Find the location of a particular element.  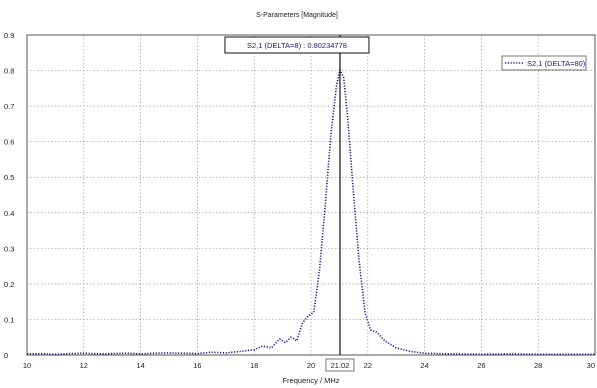

x-tick-labels: 10 12 14 16 18 20 22 24 26 28 30 is located at coordinates (309, 365).